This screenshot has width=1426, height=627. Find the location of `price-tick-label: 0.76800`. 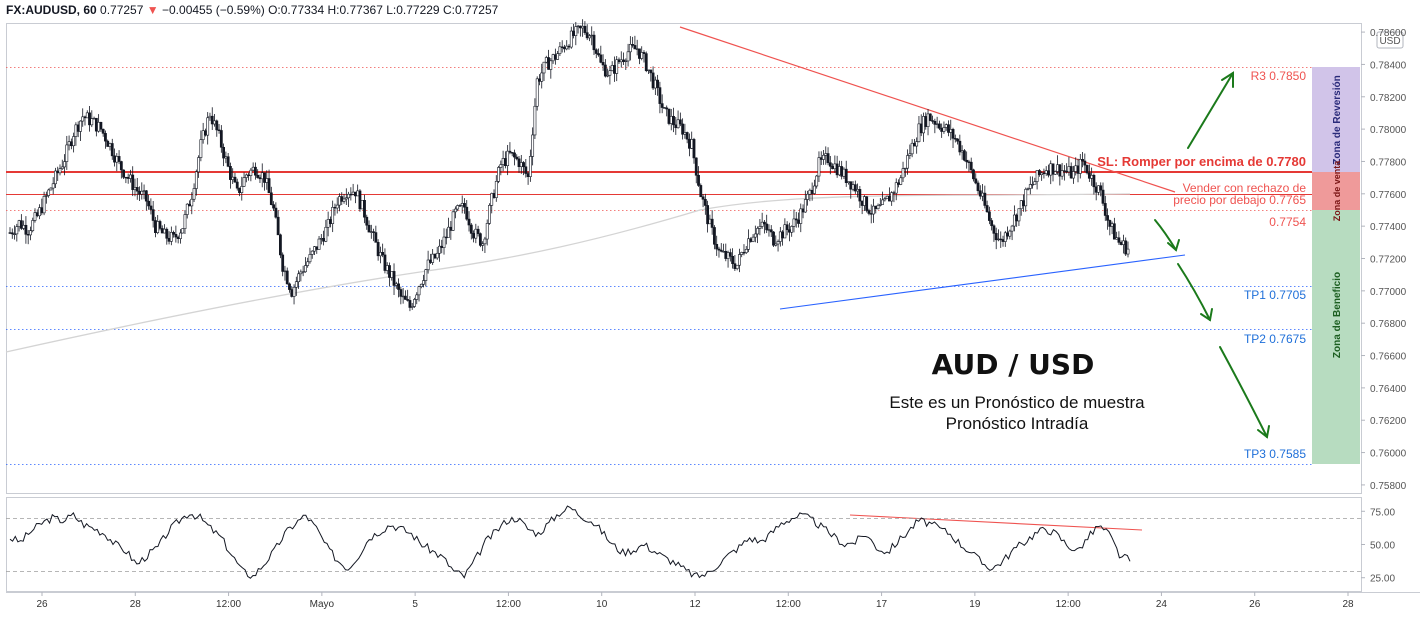

price-tick-label: 0.76800 is located at coordinates (1388, 324).